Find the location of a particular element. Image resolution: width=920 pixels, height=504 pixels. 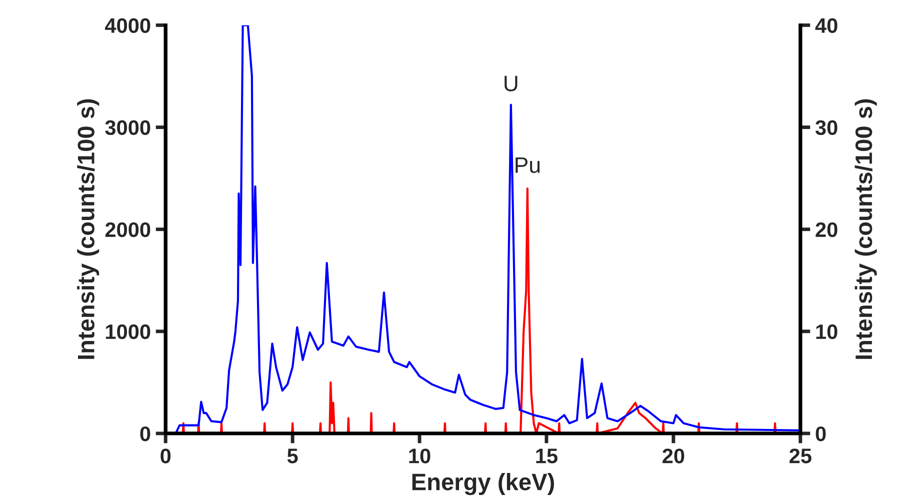

y2-tick-label: 40 is located at coordinates (826, 25).